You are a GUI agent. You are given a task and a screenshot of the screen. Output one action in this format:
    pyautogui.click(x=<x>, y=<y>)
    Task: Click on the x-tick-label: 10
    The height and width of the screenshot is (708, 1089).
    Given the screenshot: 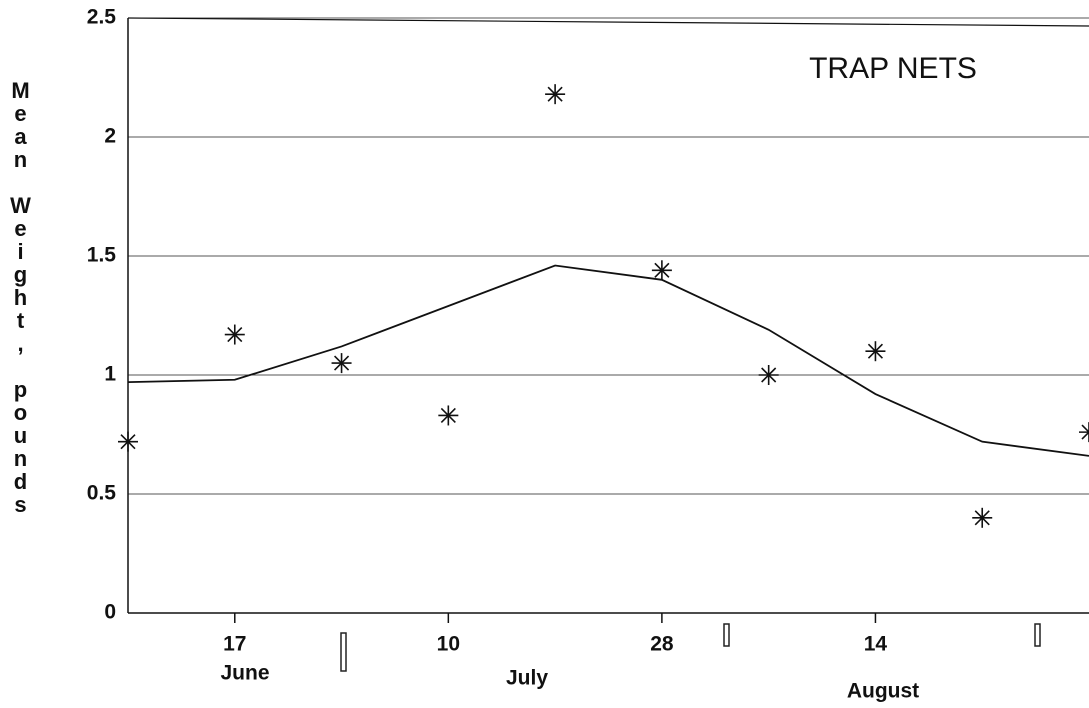 What is the action you would take?
    pyautogui.click(x=448, y=644)
    